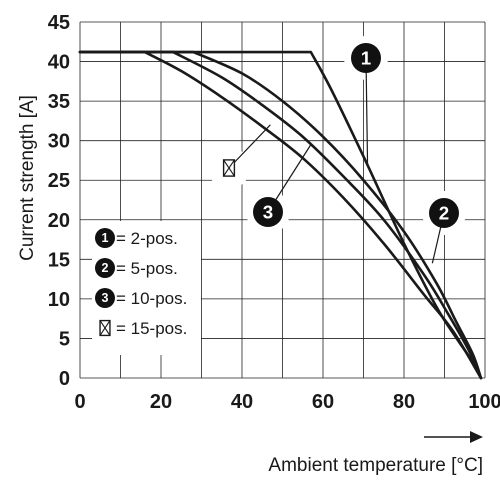  I want to click on callout-badge-icon: 3, so click(268, 212).